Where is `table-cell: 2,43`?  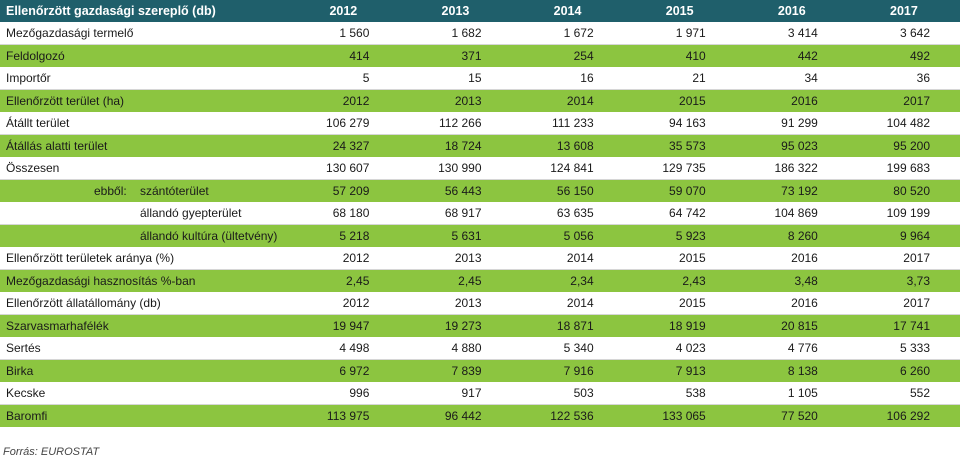
table-cell: 2,43 is located at coordinates (679, 280).